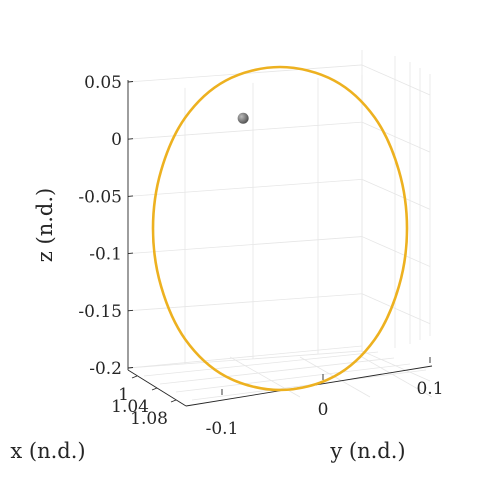 The image size is (480, 480). What do you see at coordinates (100, 197) in the screenshot?
I see `z-tick-label: -0.05` at bounding box center [100, 197].